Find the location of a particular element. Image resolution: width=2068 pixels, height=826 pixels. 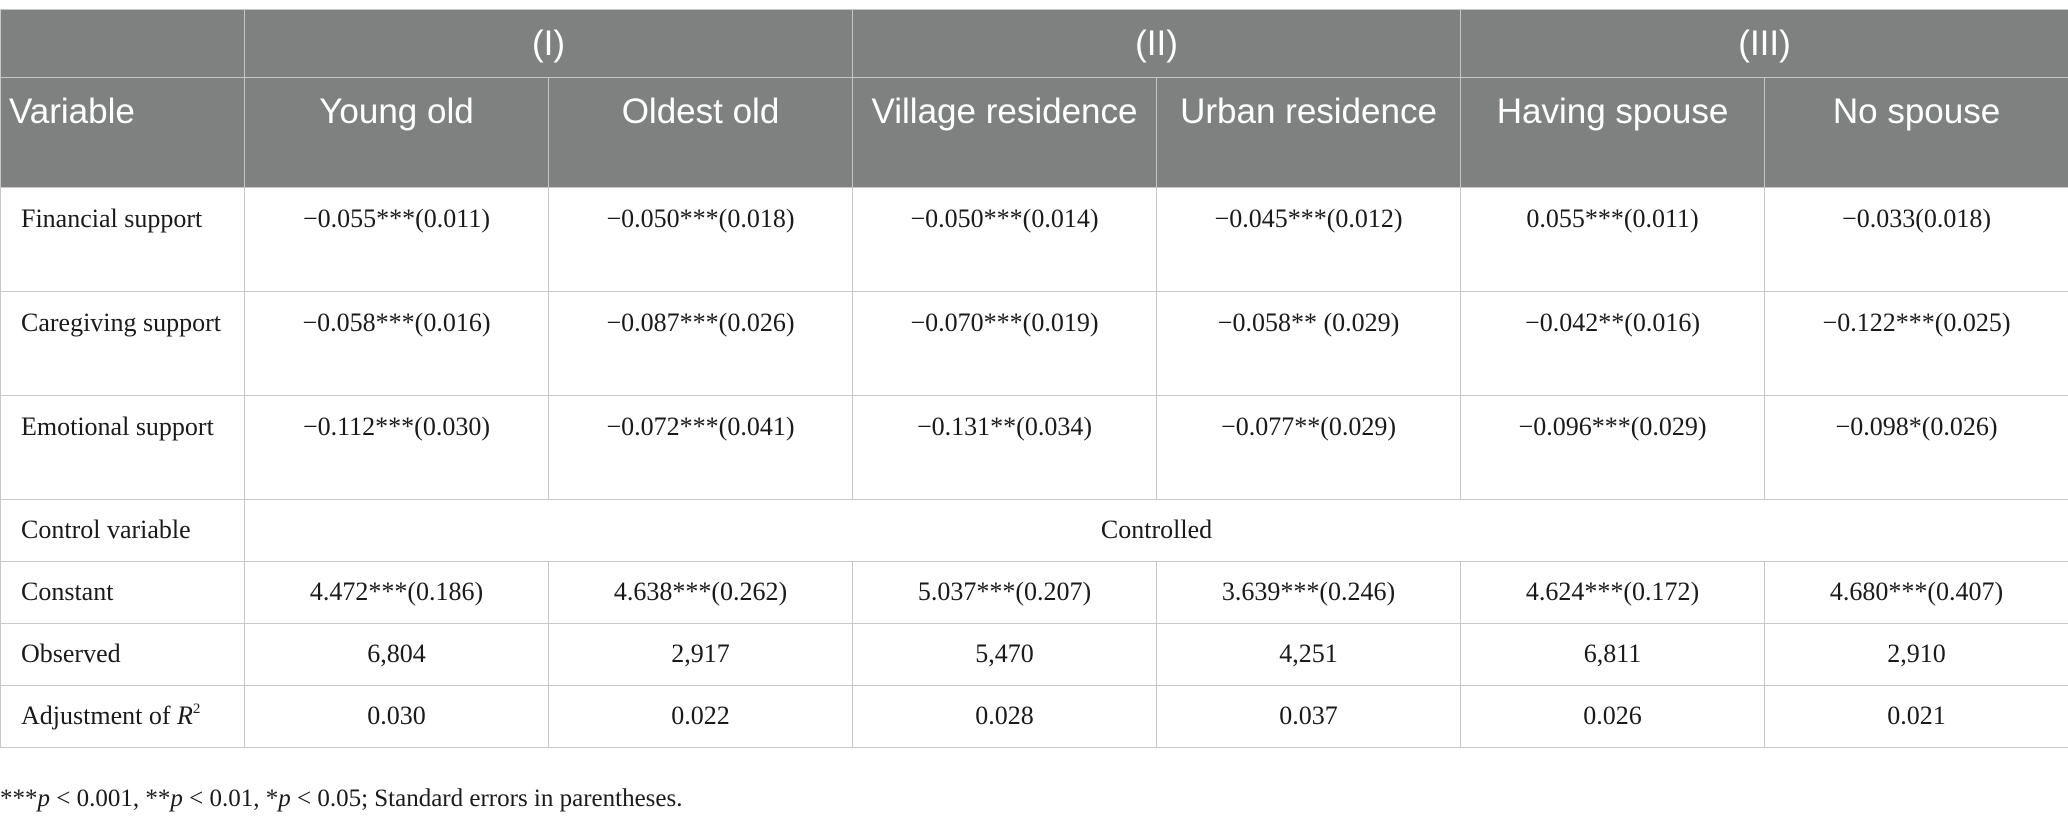

row-label: Control variable is located at coordinates (122, 530).